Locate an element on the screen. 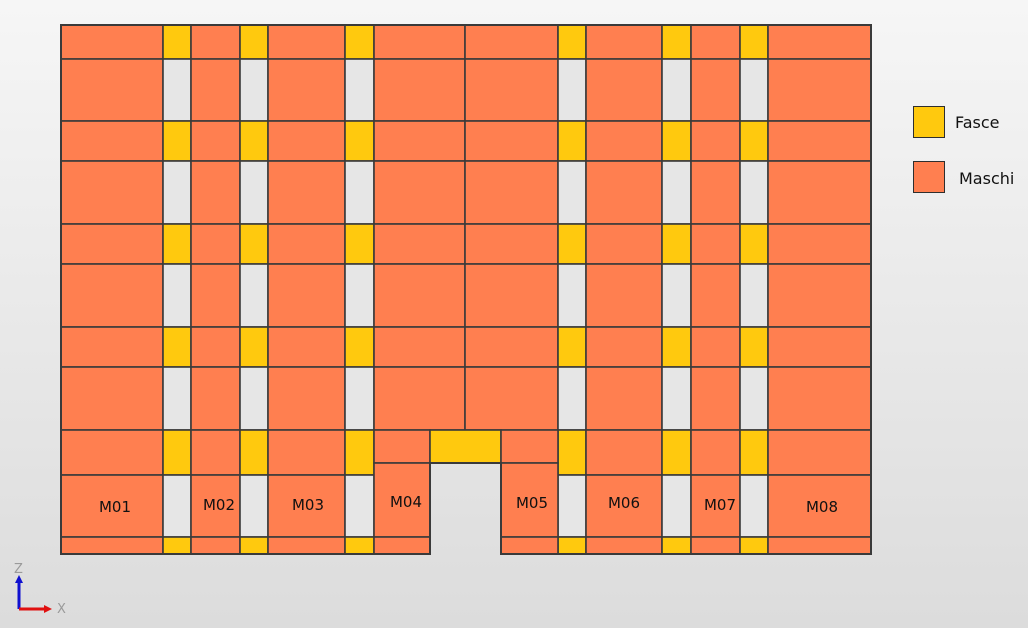 The width and height of the screenshot is (1028, 628). legend-item-fasce: Fasce is located at coordinates (970, 123).